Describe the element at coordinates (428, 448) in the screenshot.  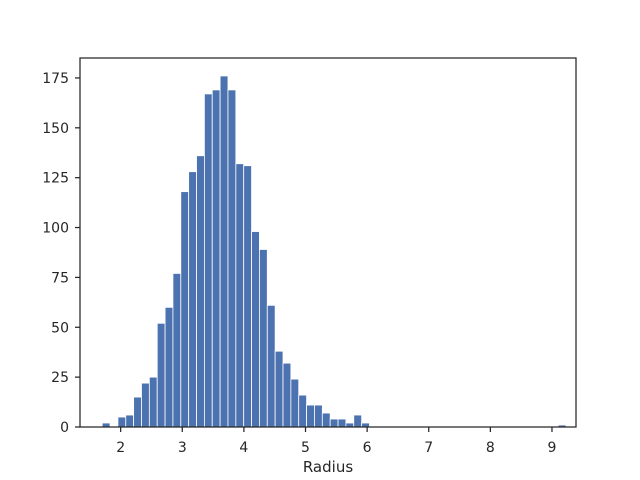
I see `x-tick-label: 7` at that location.